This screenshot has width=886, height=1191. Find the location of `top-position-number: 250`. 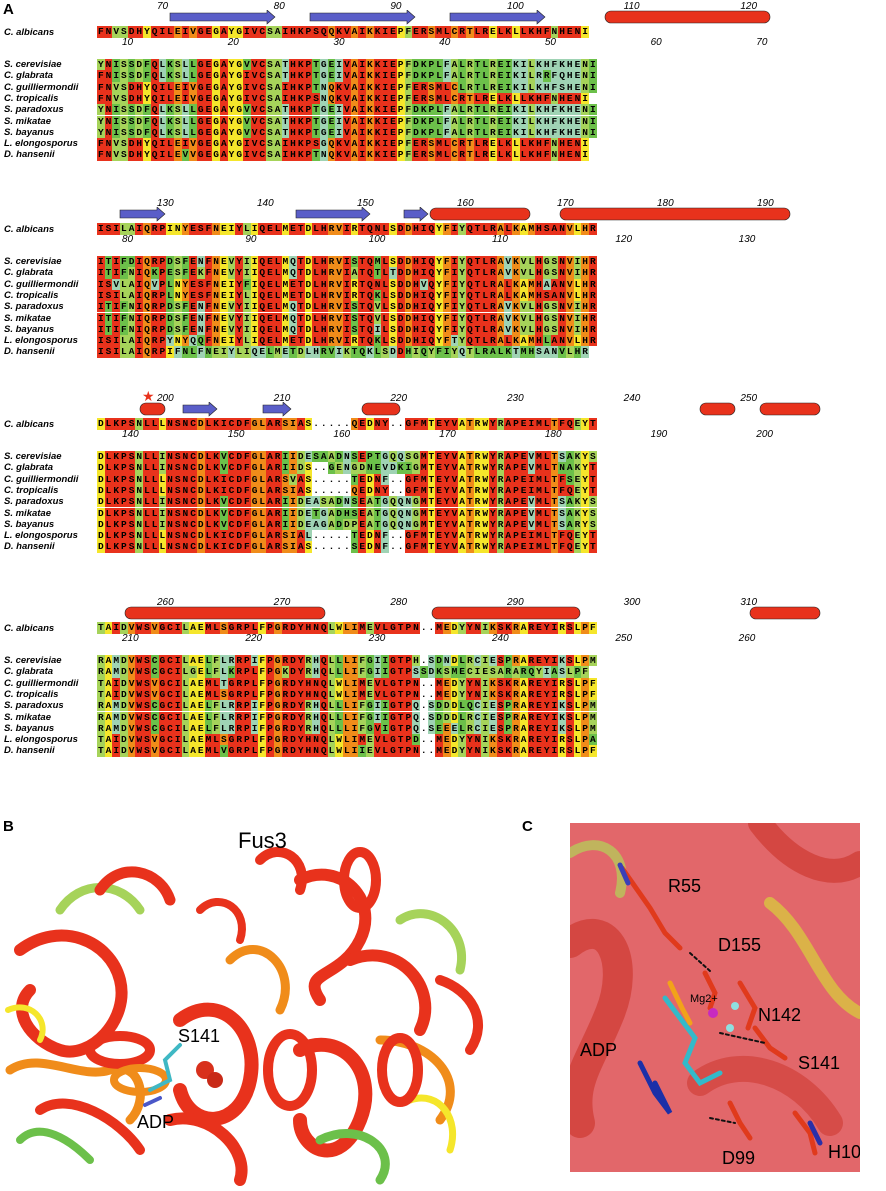

top-position-number: 250 is located at coordinates (749, 398).